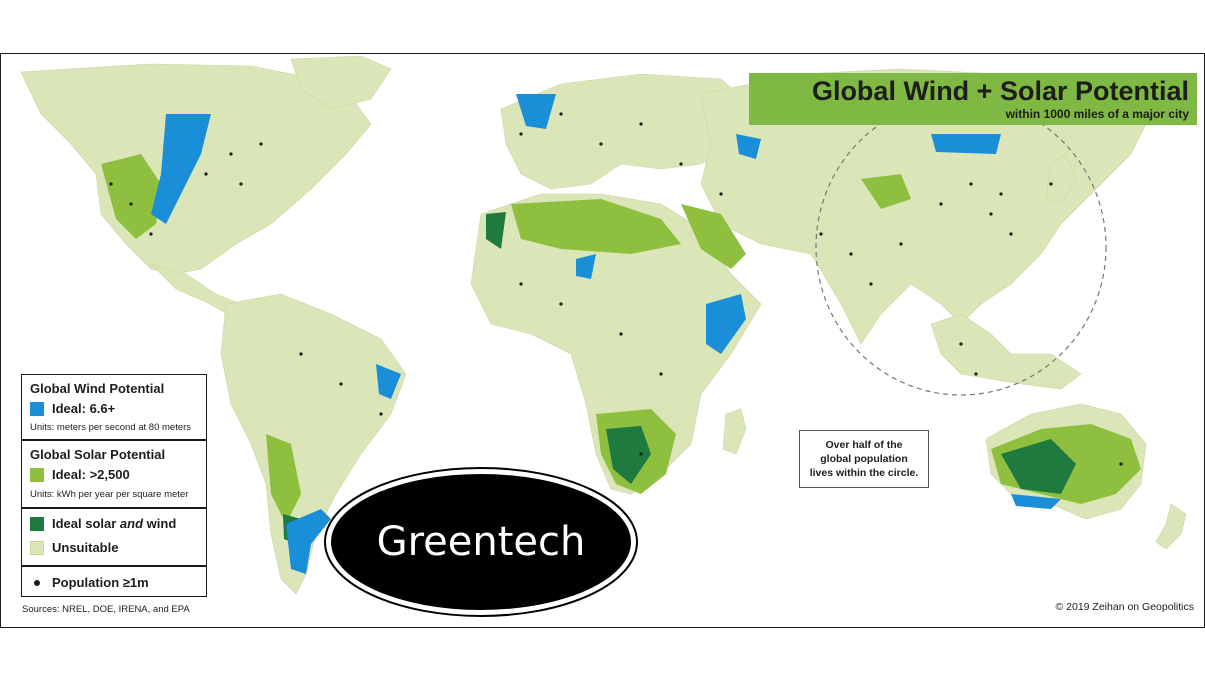 The height and width of the screenshot is (678, 1205). I want to click on legend-wind-ideal: Ideal: 6.6+, so click(72, 408).